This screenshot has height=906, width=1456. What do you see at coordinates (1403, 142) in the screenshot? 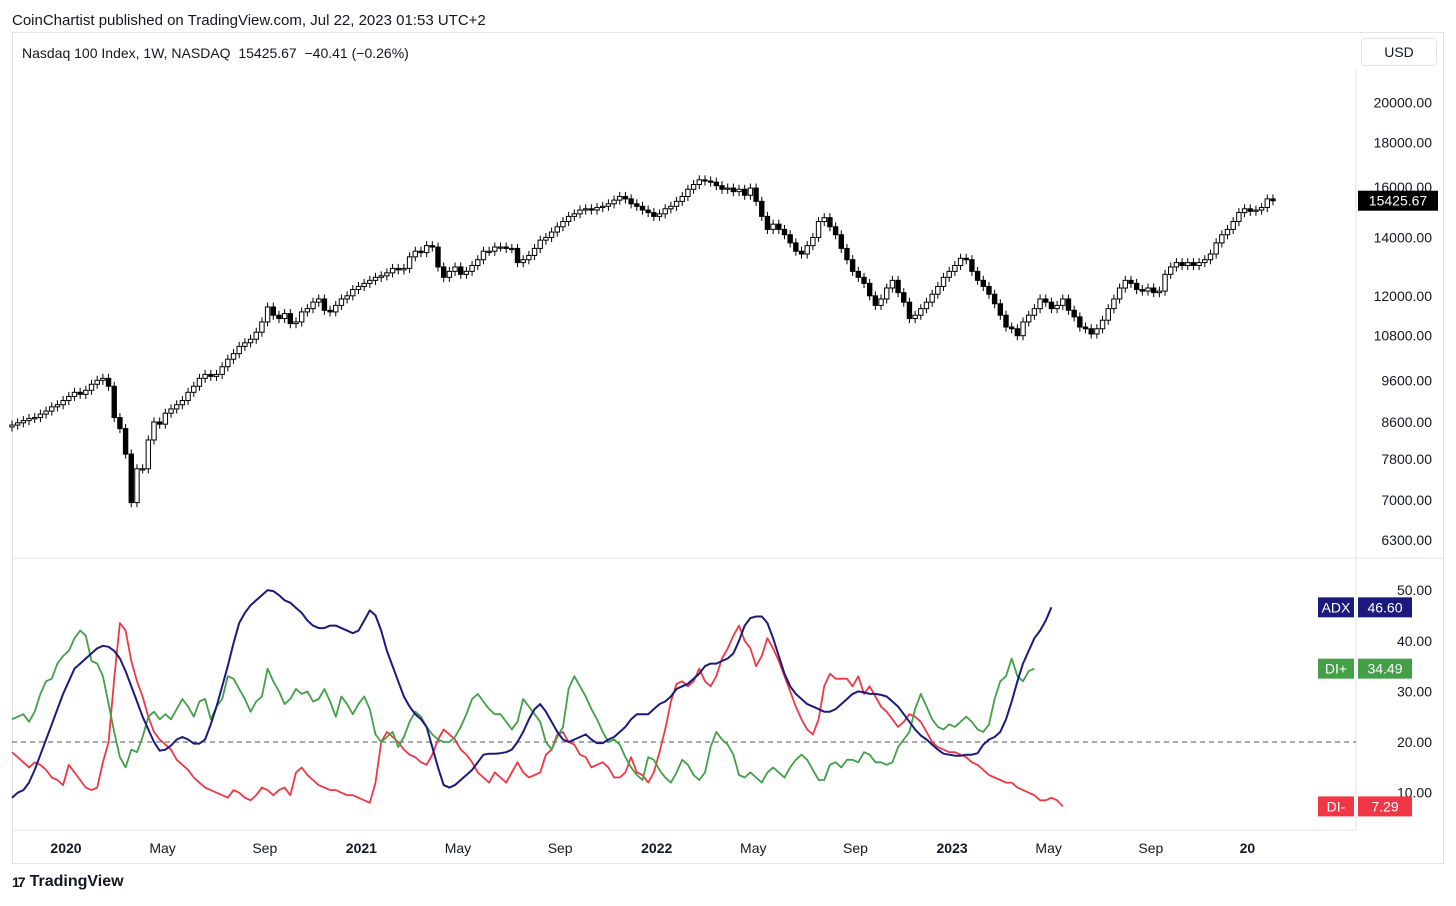
I see `price-tick-label: 18000.00` at bounding box center [1403, 142].